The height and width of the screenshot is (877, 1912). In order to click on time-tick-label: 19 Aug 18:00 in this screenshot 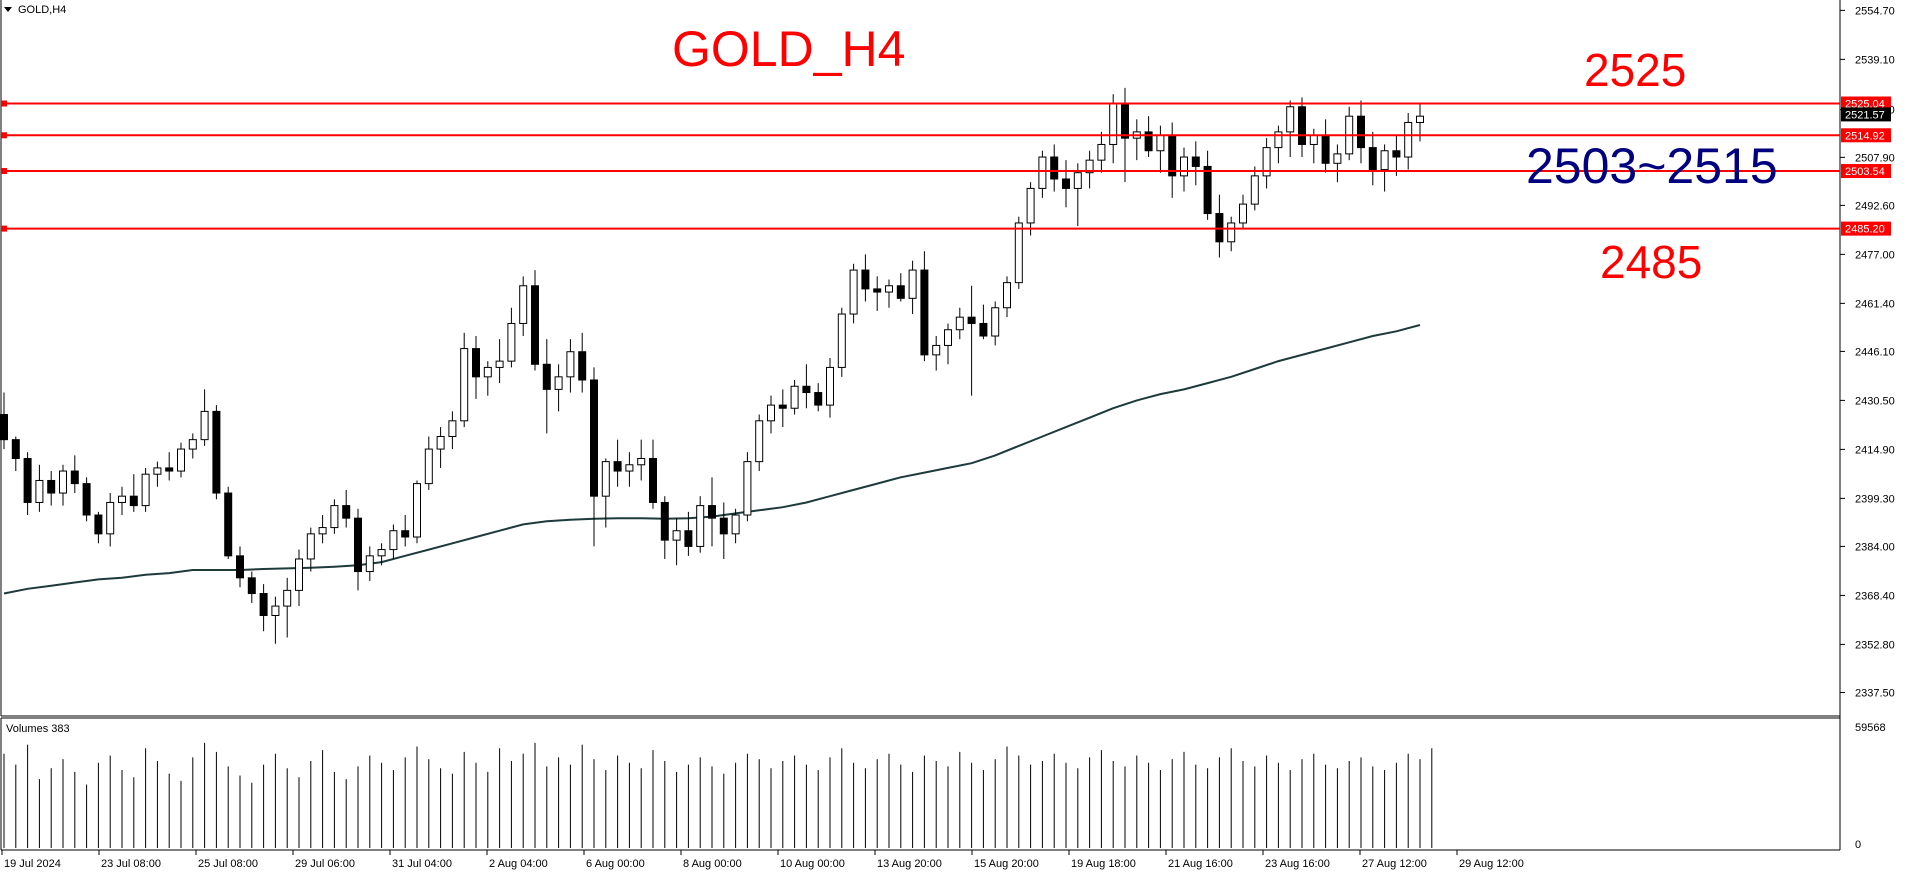, I will do `click(1103, 864)`.